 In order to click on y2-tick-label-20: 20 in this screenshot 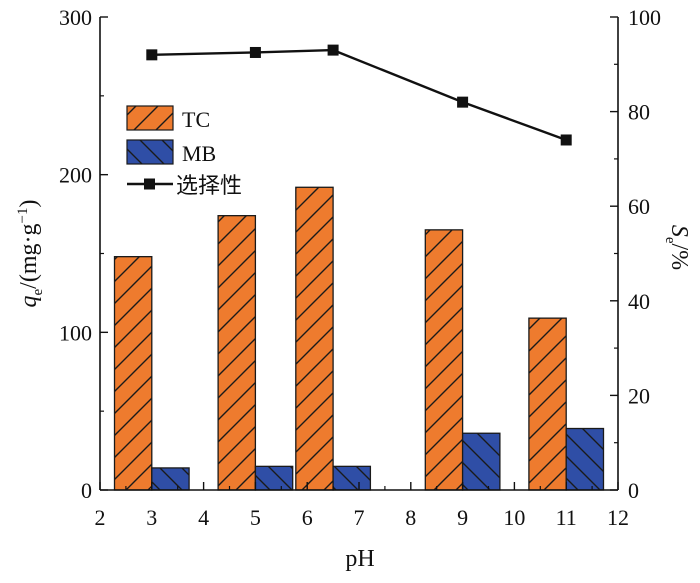, I will do `click(639, 395)`.